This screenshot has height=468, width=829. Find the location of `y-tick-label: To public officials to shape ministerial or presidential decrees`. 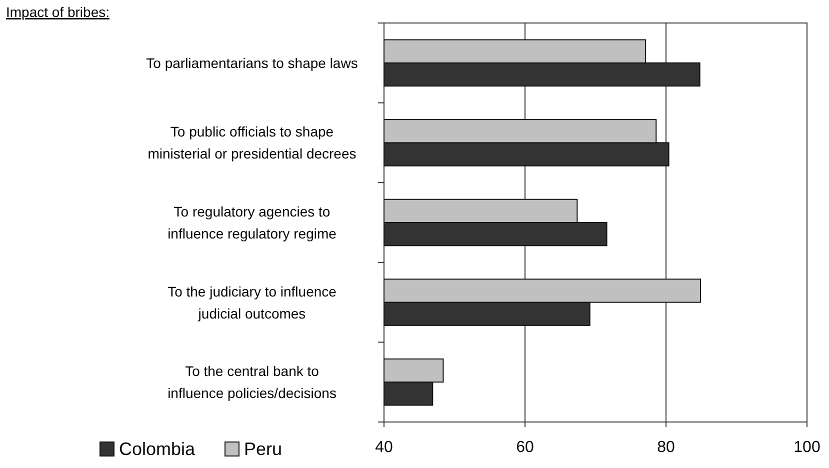

y-tick-label: To public officials to shape ministerial or presidential decrees is located at coordinates (252, 143).